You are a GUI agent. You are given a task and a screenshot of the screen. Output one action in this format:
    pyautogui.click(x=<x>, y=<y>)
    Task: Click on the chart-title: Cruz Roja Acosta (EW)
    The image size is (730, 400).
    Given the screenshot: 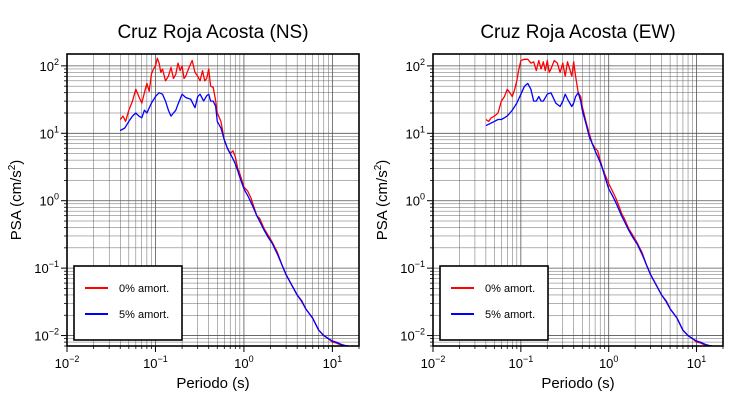 What is the action you would take?
    pyautogui.click(x=577, y=32)
    